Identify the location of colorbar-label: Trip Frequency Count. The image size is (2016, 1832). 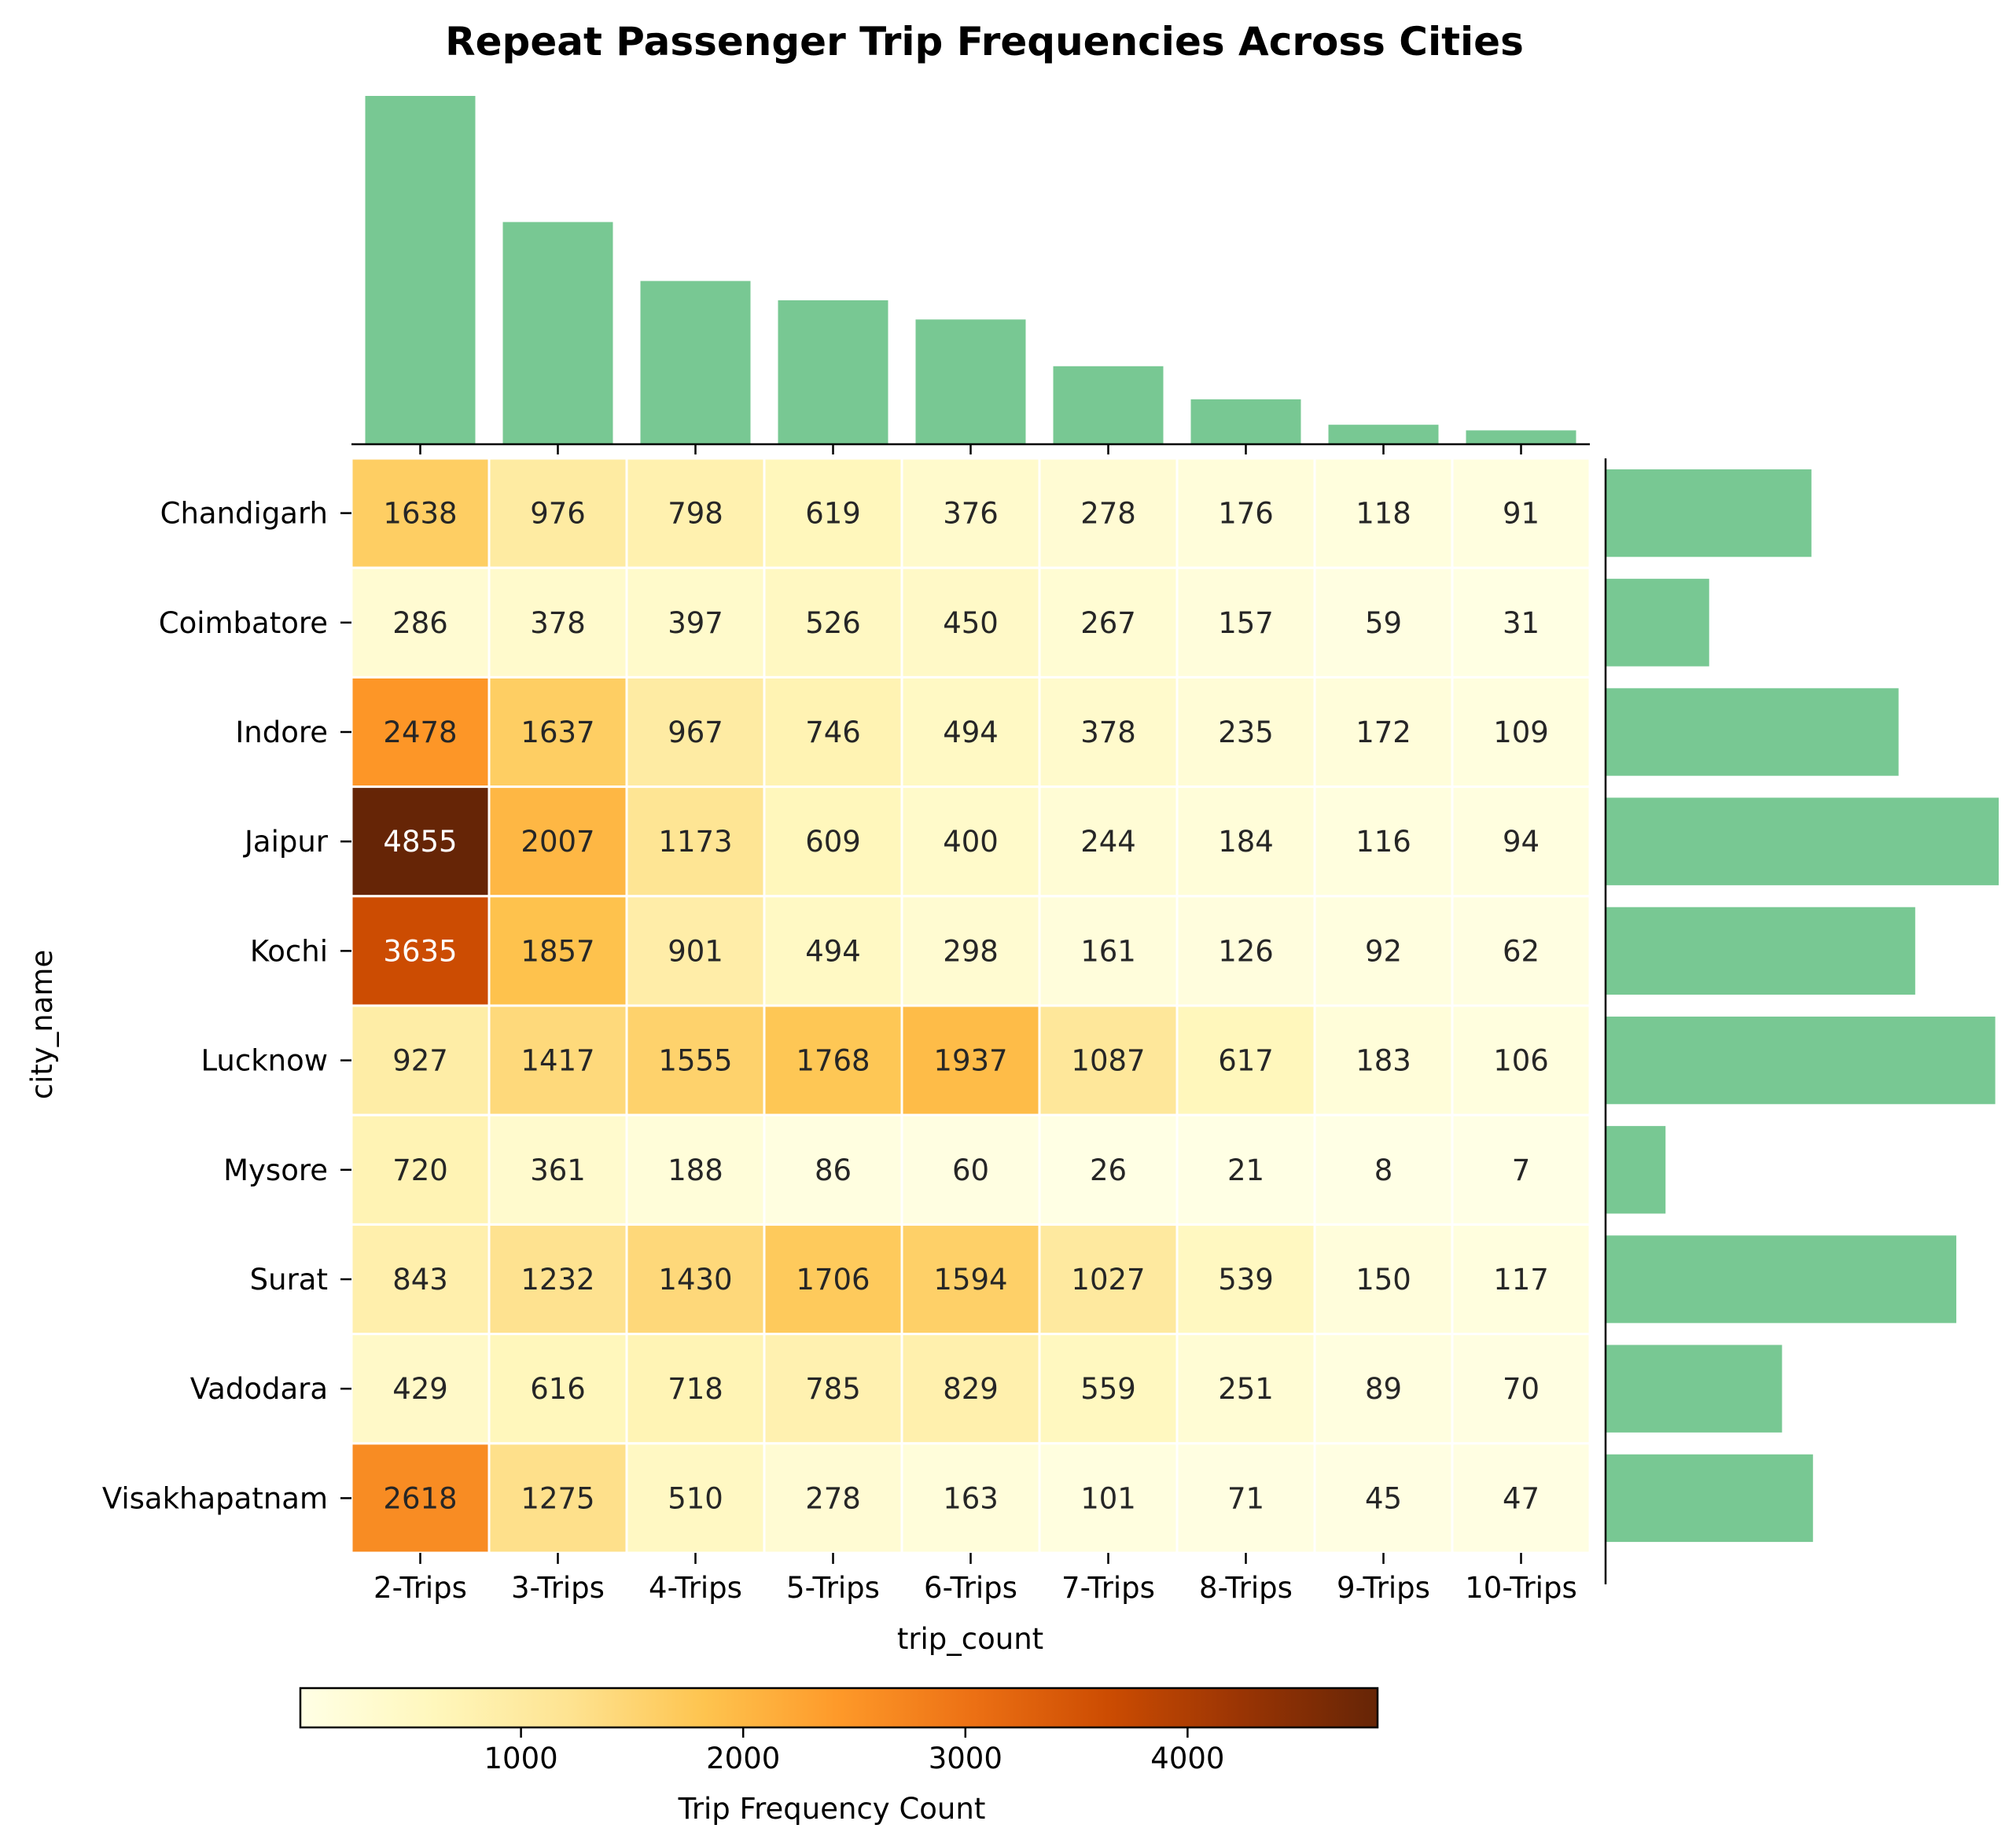
(832, 1809).